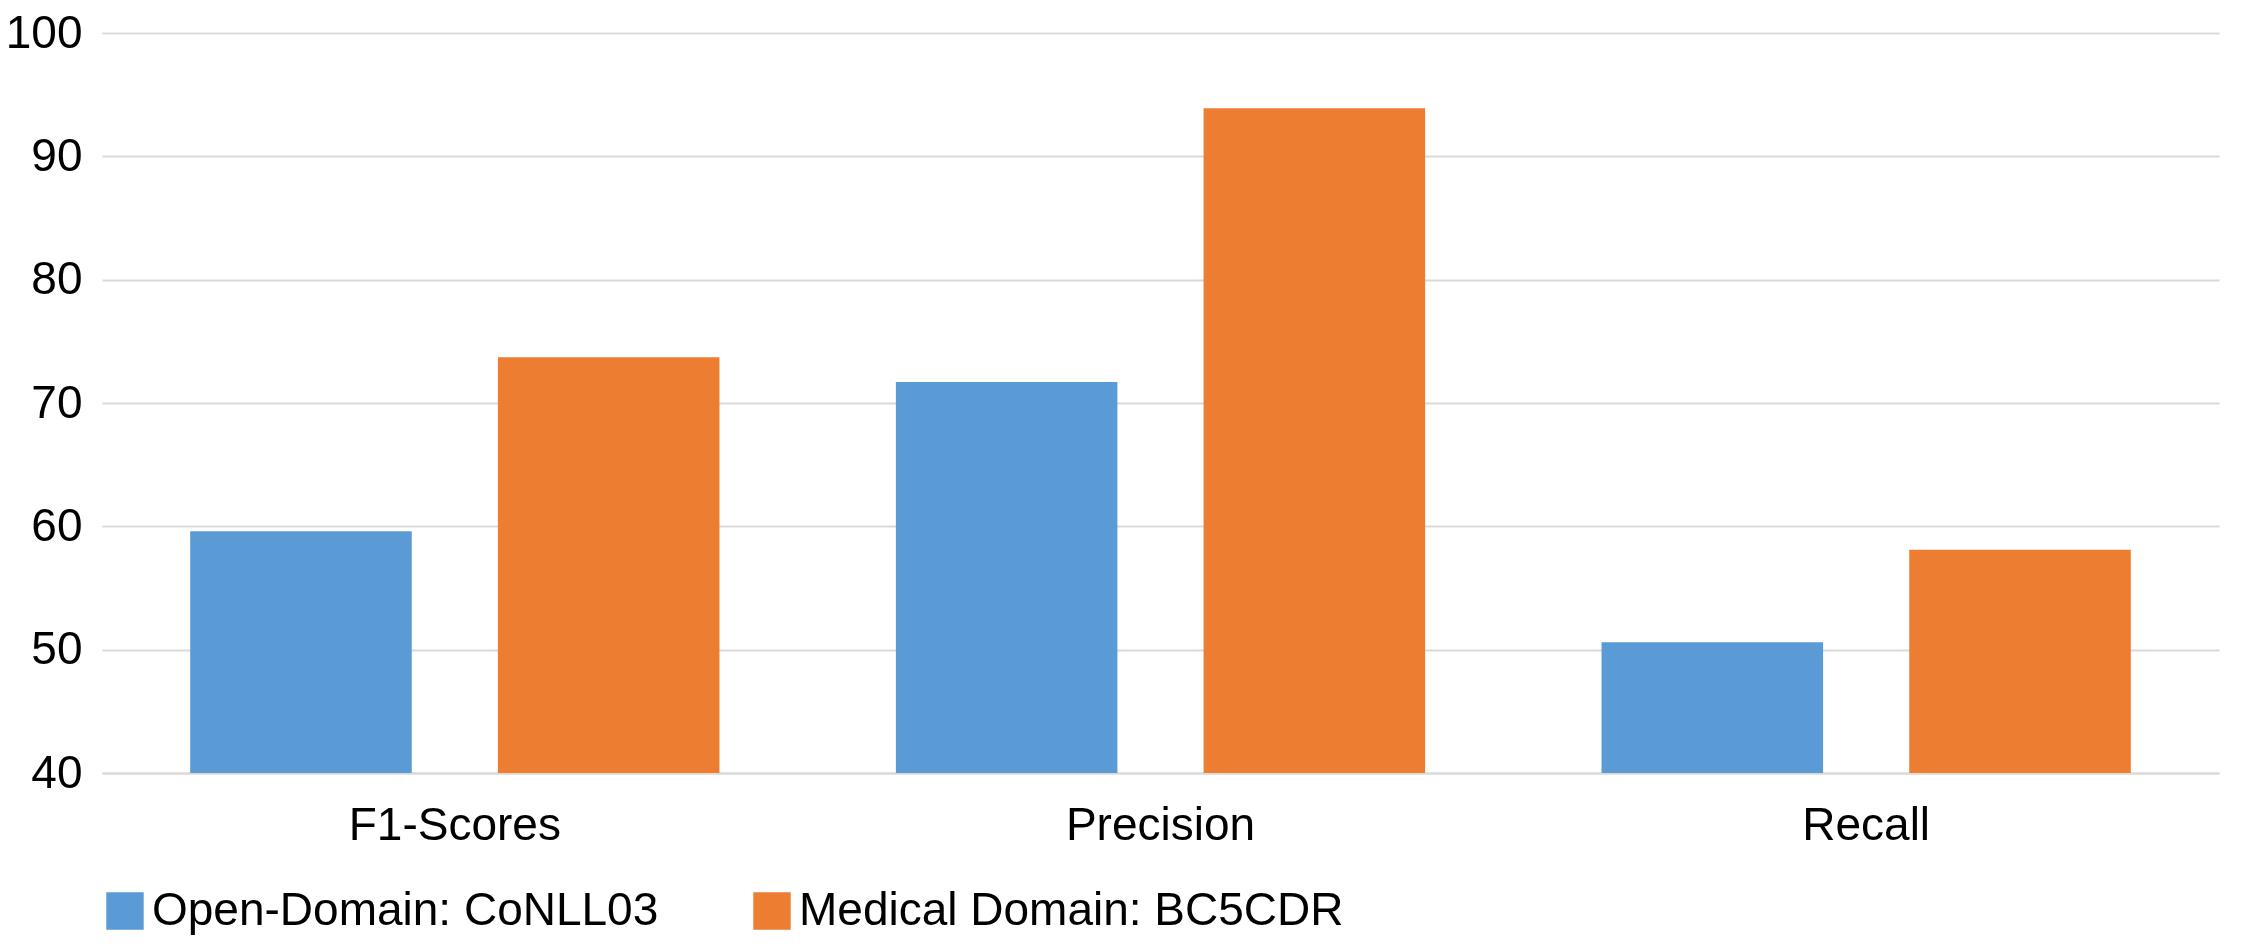 The image size is (2259, 949). Describe the element at coordinates (57, 524) in the screenshot. I see `y-tick-label: 60` at that location.